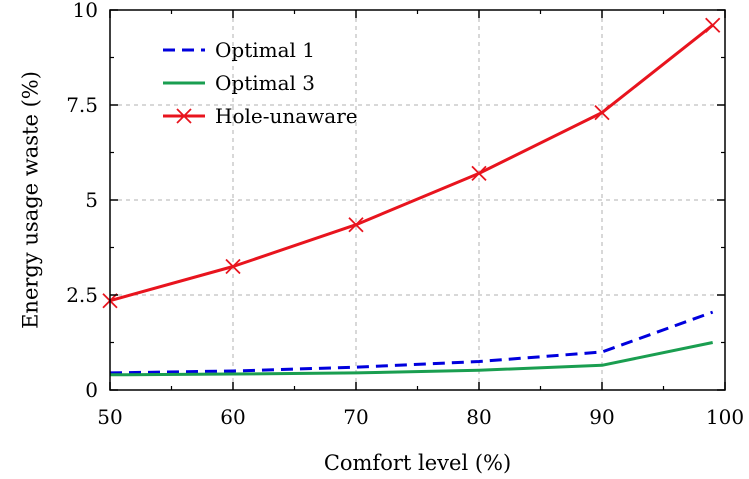 This screenshot has width=749, height=479. Describe the element at coordinates (30, 200) in the screenshot. I see `y-axis-label: Energy usage waste (%)` at that location.